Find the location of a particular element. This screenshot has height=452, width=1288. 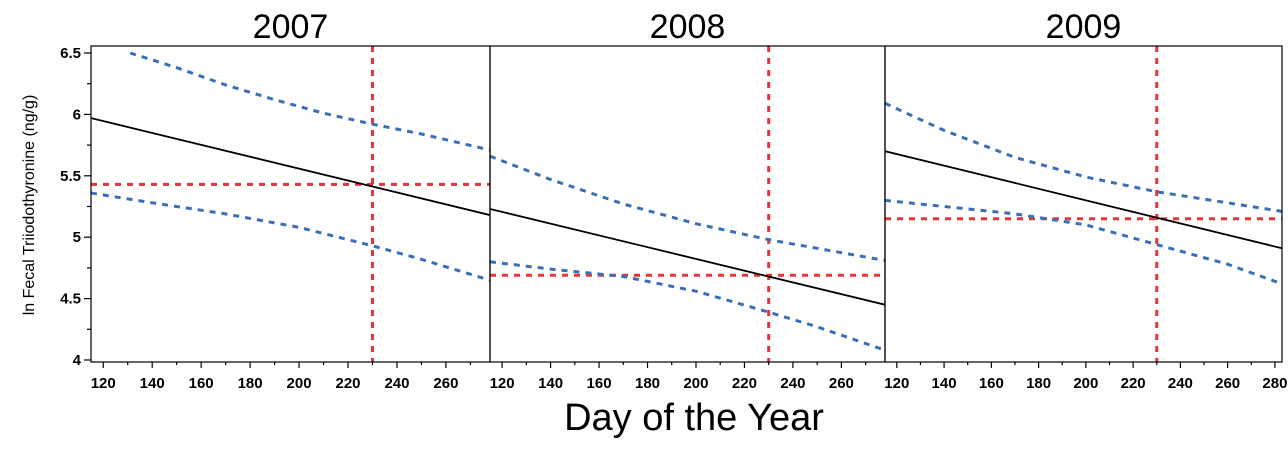

panel-title: 2008 is located at coordinates (688, 27).